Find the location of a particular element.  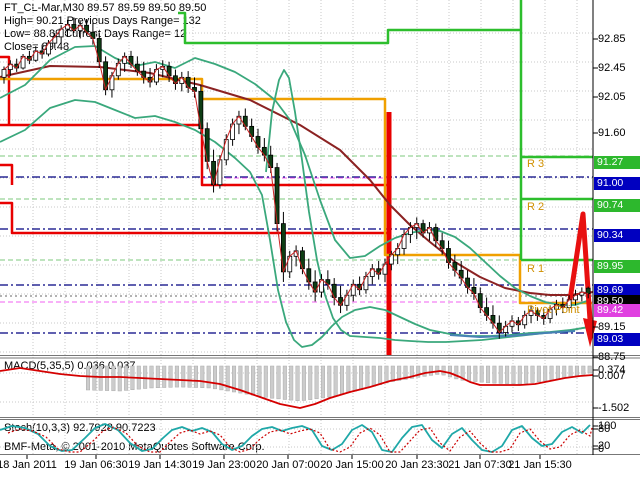

red-step-c is located at coordinates (7, 174).